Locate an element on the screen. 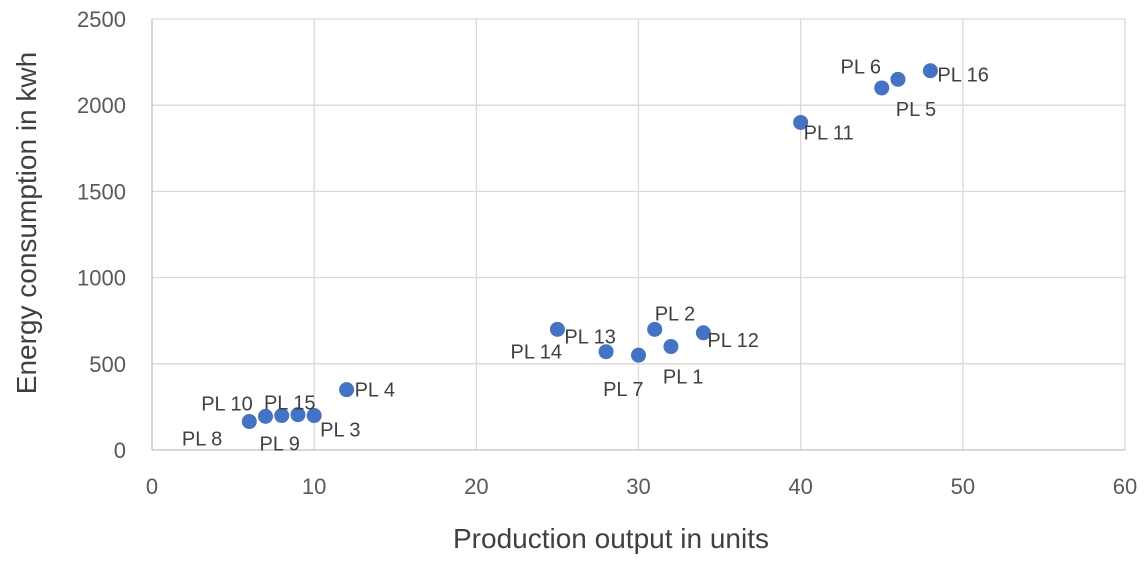 The image size is (1148, 564). y-tick-label: 2000 is located at coordinates (101, 105).